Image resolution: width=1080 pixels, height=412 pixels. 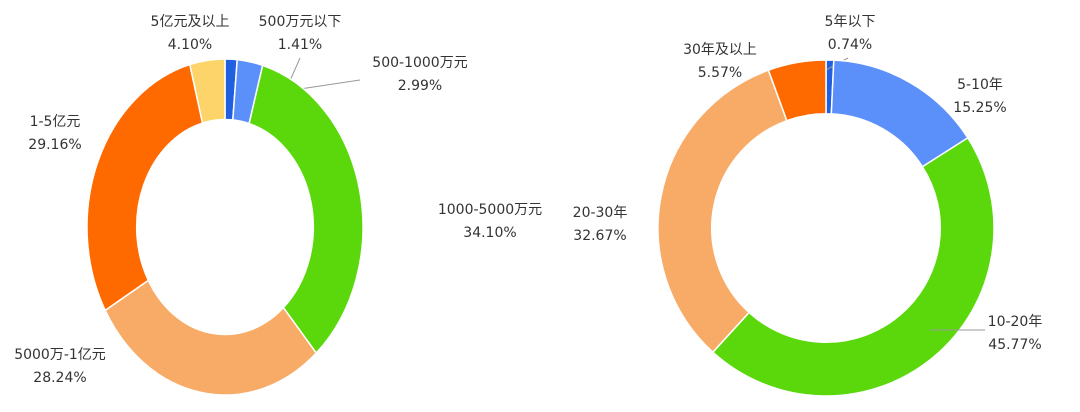 I want to click on slice-label: 1-5亿元, so click(x=55, y=122).